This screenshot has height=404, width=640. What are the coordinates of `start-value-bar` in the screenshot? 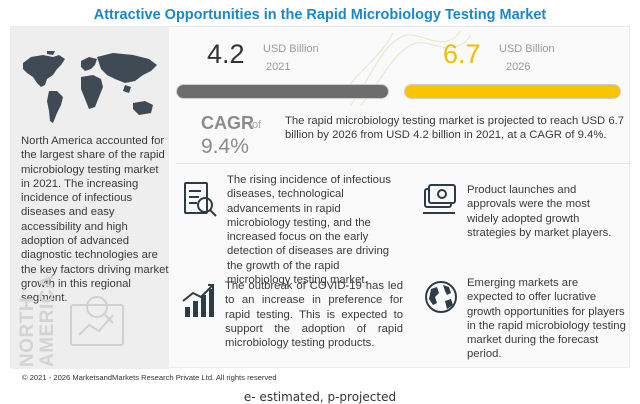 It's located at (282, 91).